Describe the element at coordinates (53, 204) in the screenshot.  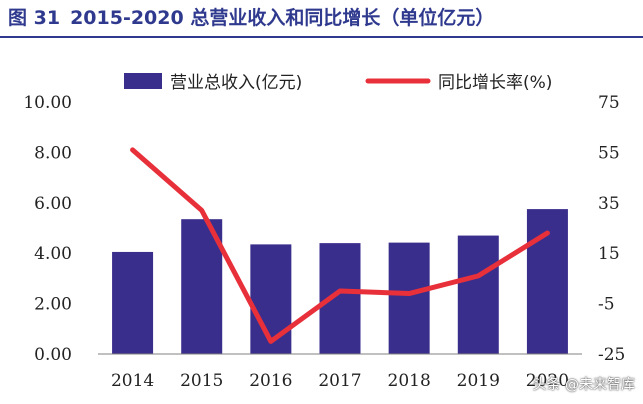
I see `left-tick-label: 6.00` at that location.